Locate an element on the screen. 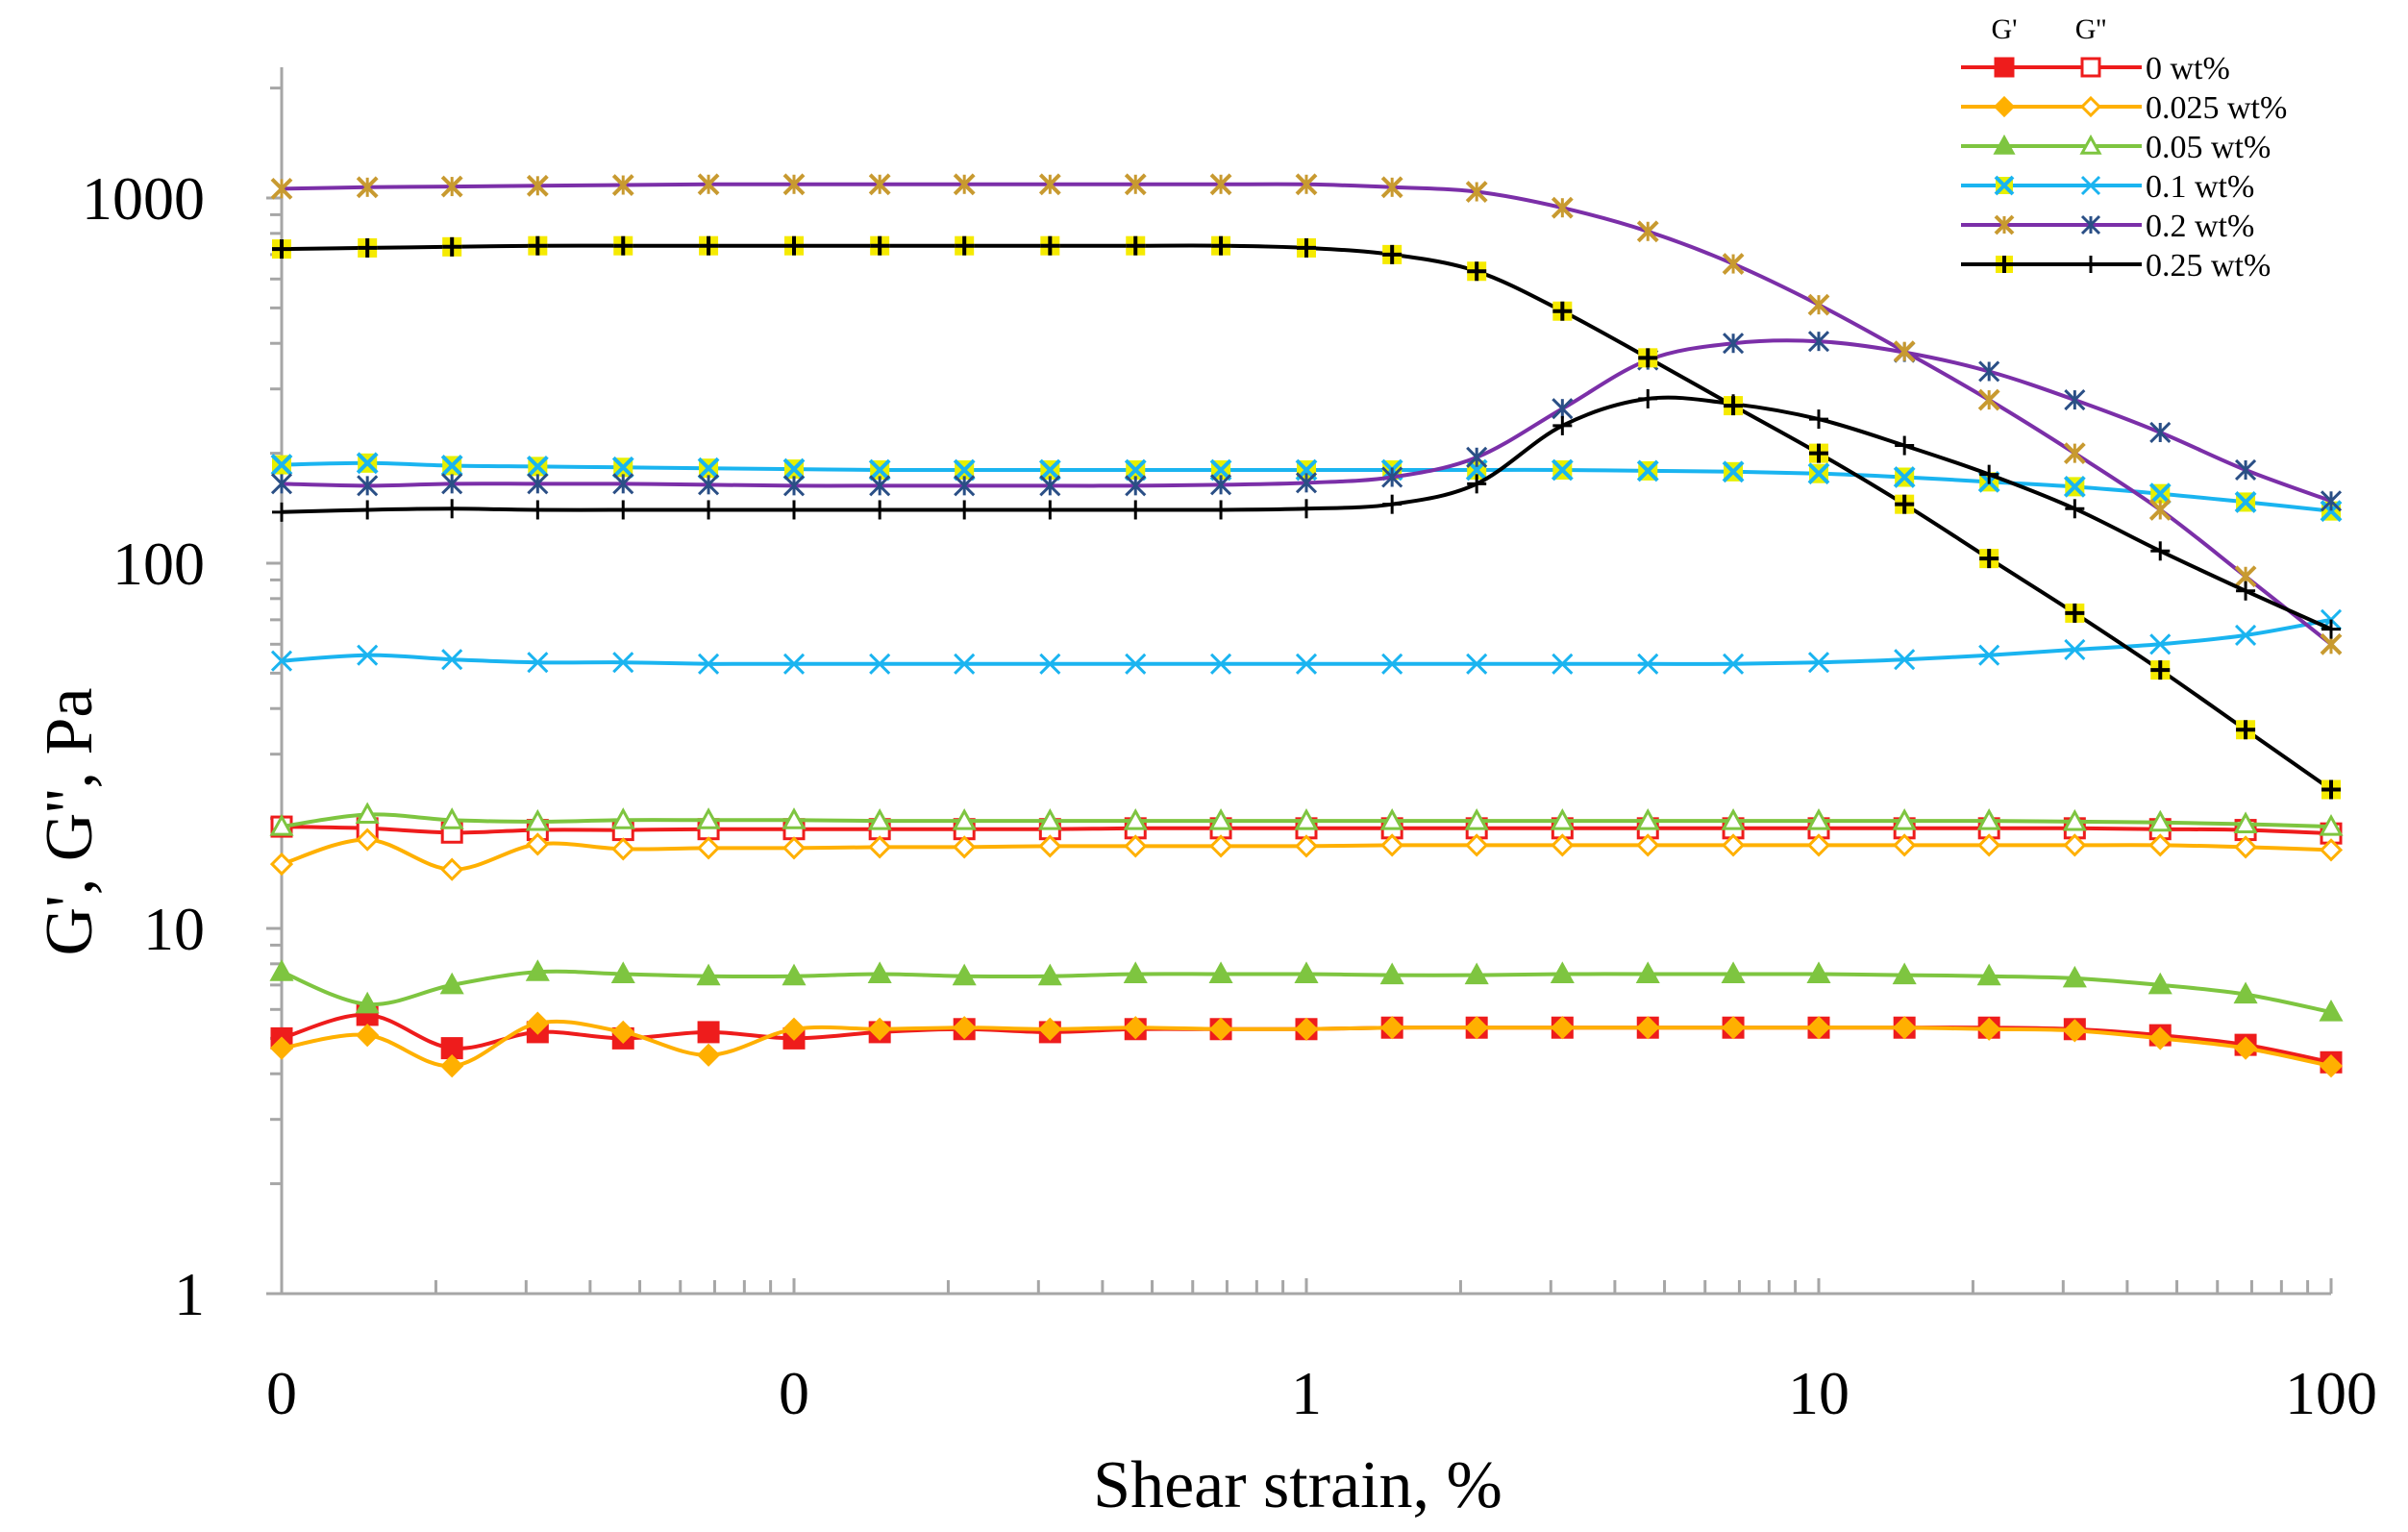 The image size is (2408, 1532). legend-item-0-25-wt: 0.25 wt% is located at coordinates (2116, 266).